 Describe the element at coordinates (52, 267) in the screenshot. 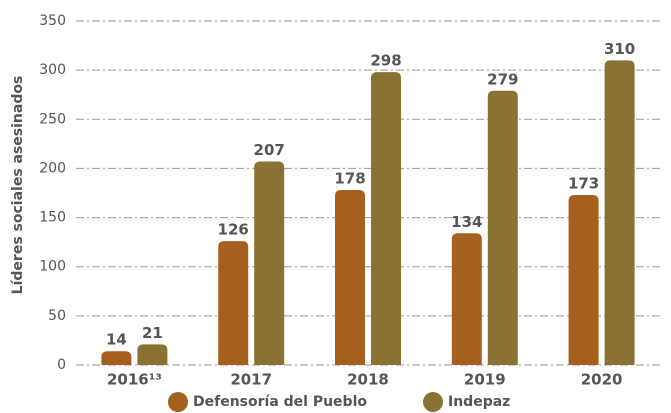

I see `y-tick-label: 100` at that location.